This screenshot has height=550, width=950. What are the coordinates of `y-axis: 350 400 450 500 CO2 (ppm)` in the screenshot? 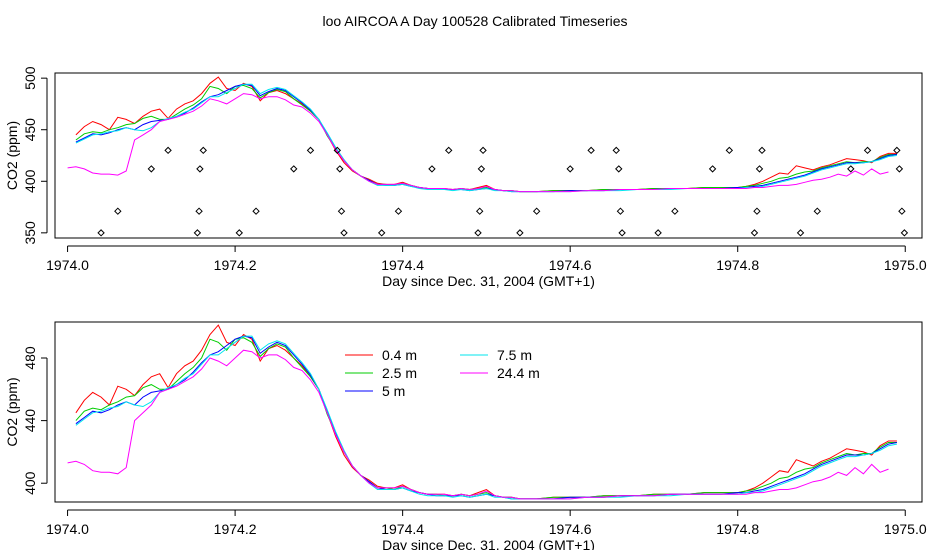 It's located at (26, 155).